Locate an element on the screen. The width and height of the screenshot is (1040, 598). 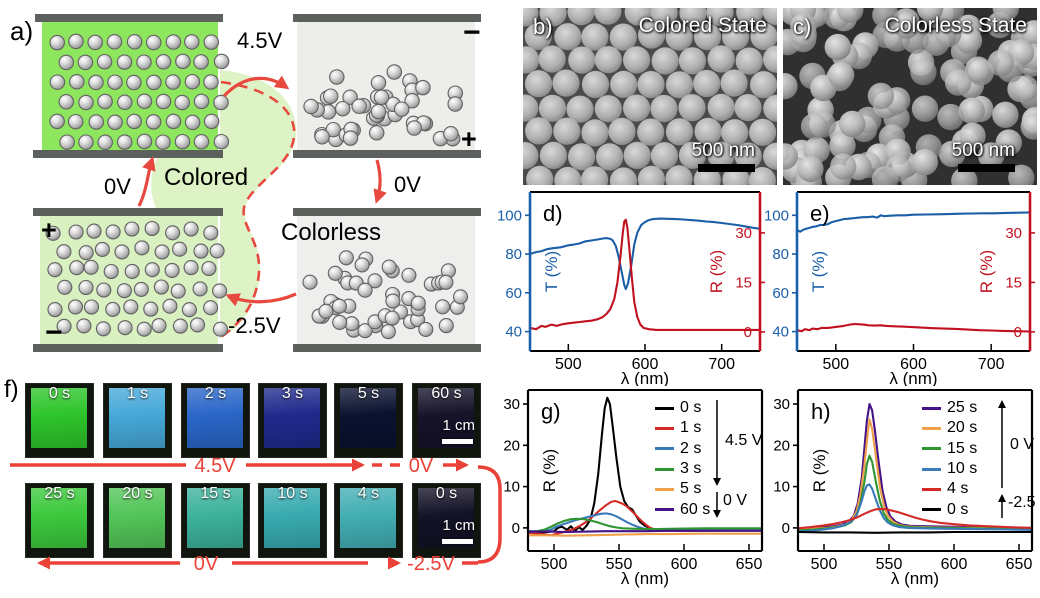
chart-h-legend: 25 s 20 s 15 s 10 s 4 s 0 s 0 V -2.5 V is located at coordinates (976, 460).